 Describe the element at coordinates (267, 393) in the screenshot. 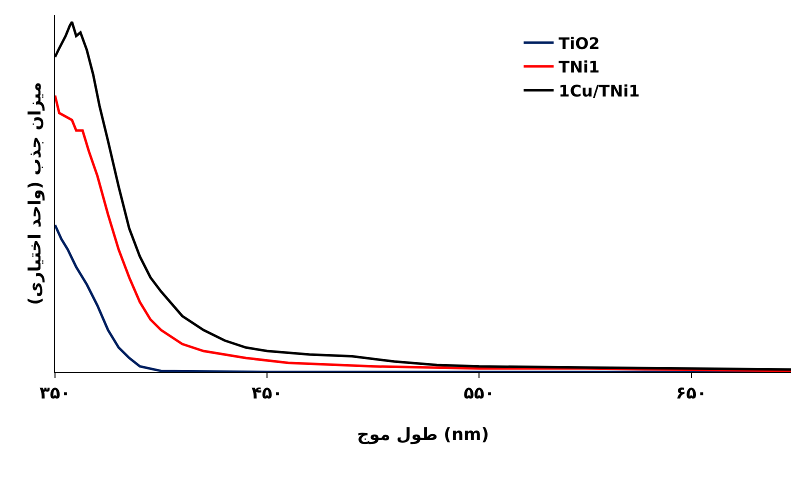

I see `x-tick-label: ۴۵۰` at that location.